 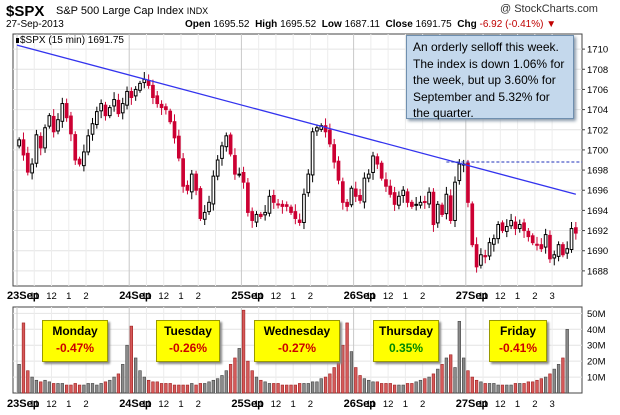 I want to click on date-tick-label: 27Sep, so click(x=472, y=404).